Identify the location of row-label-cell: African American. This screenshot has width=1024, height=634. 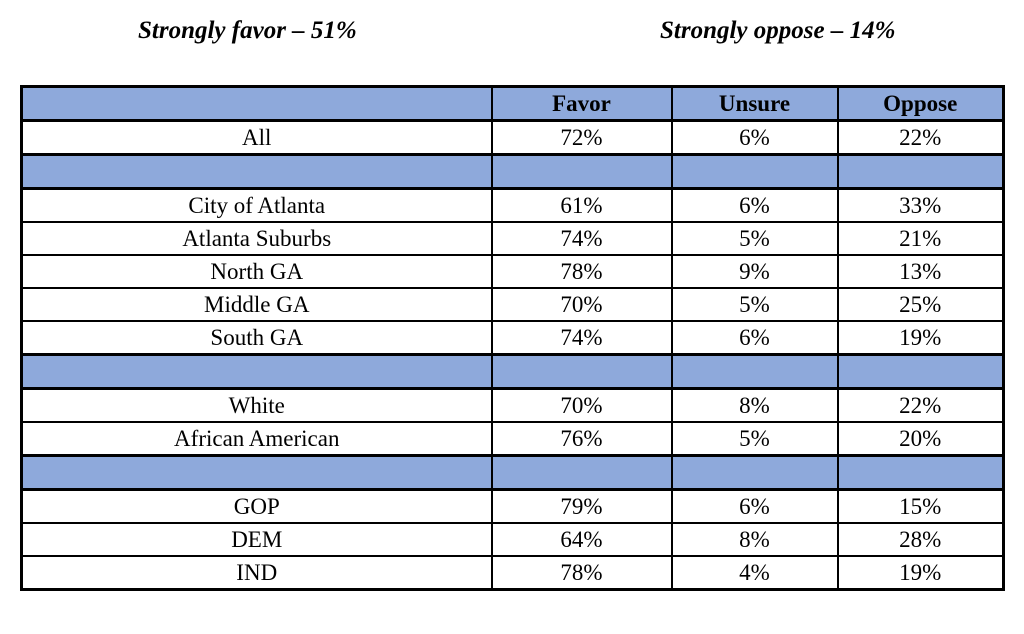
(256, 439).